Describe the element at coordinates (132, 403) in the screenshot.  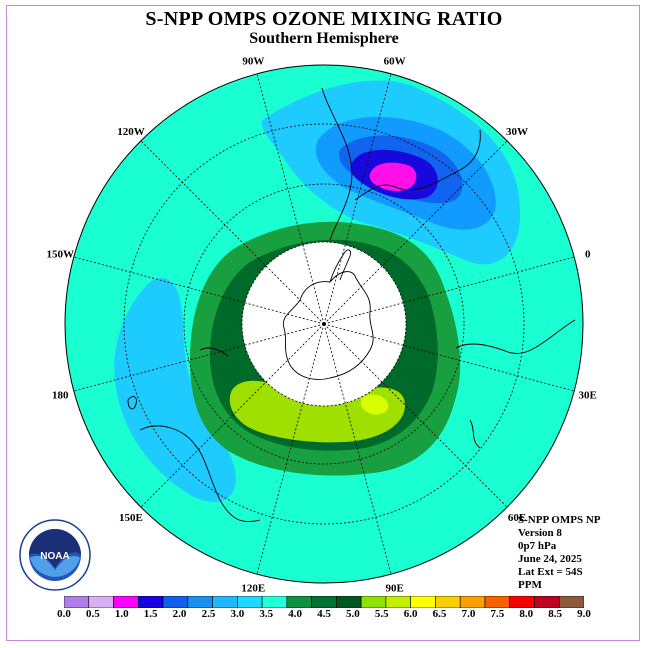
I see `new-zealand-coast` at that location.